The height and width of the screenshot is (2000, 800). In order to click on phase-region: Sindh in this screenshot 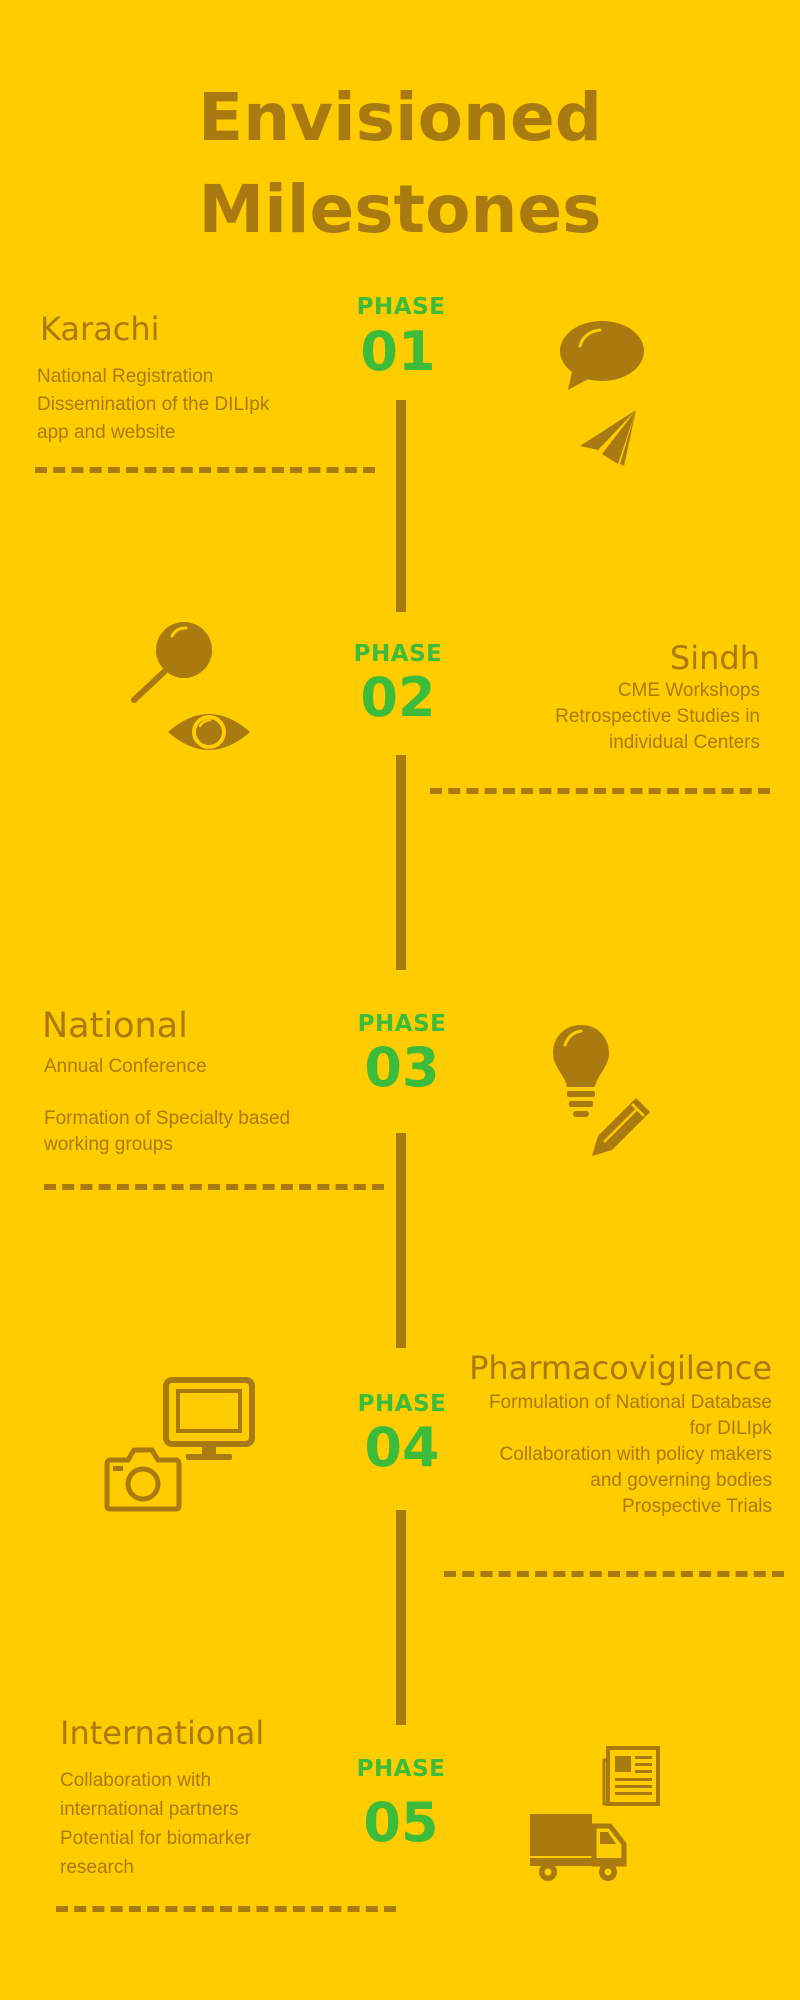, I will do `click(714, 658)`.